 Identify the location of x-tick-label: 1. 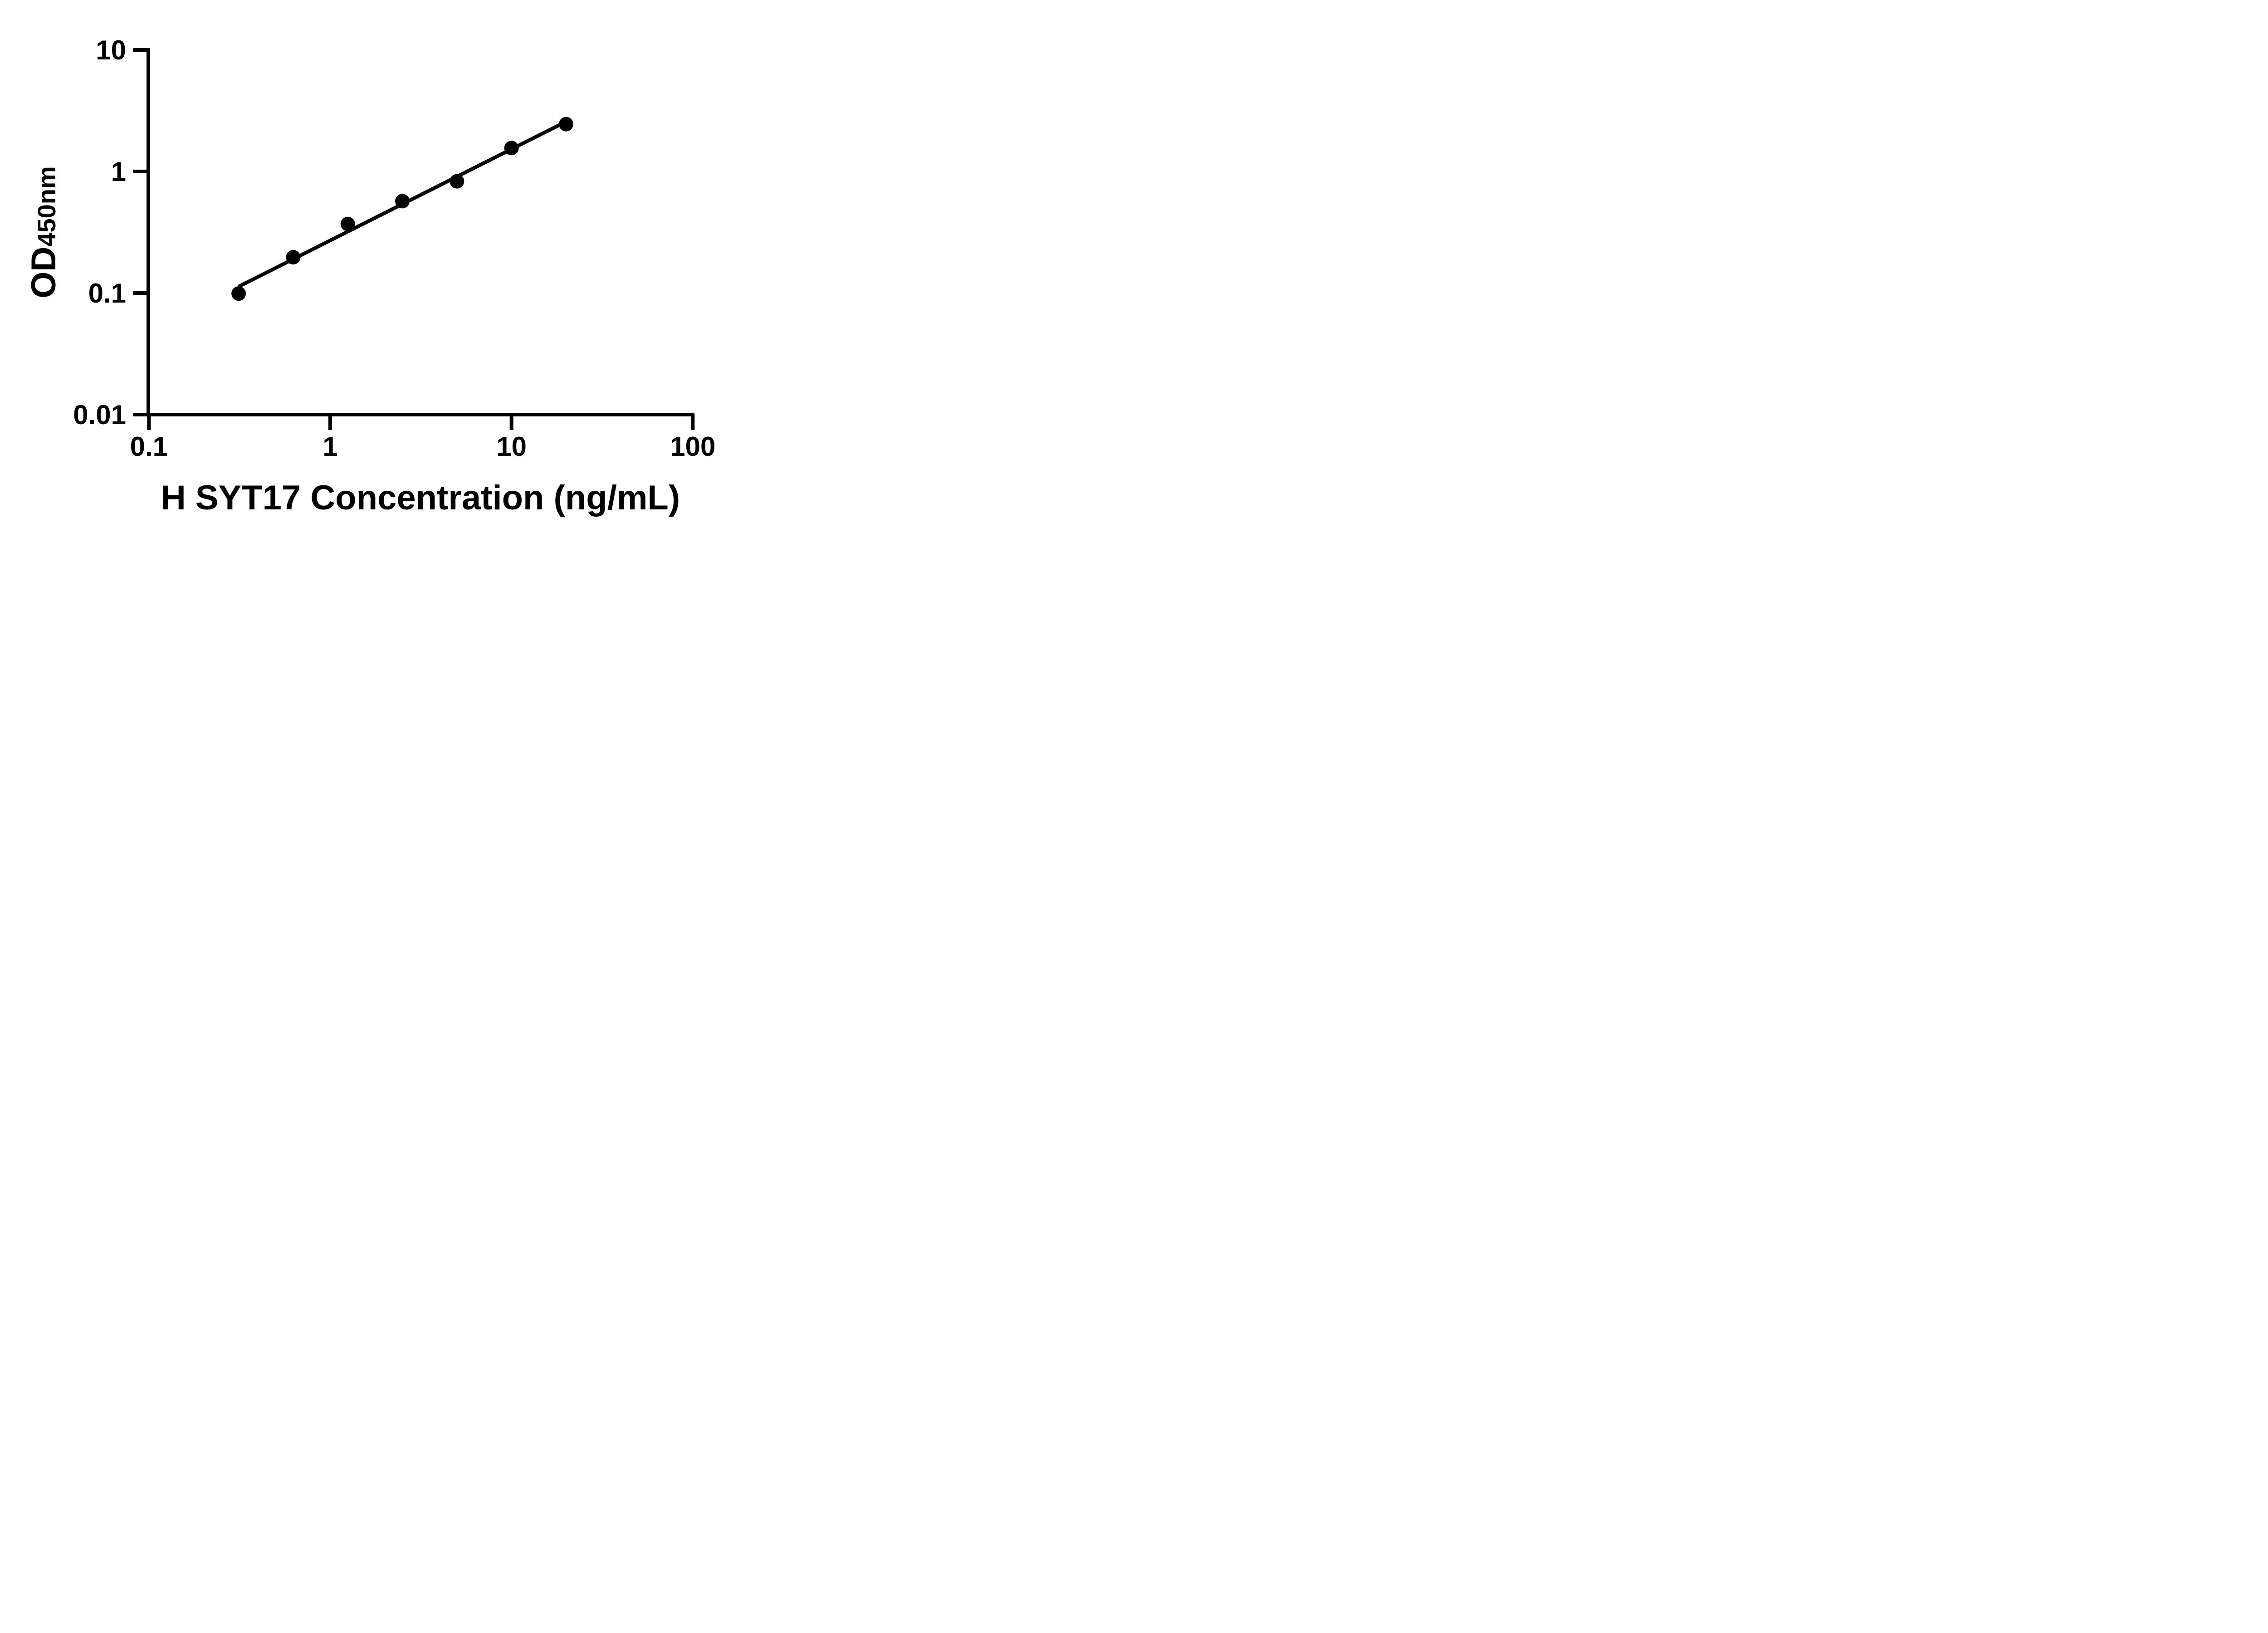
(331, 446).